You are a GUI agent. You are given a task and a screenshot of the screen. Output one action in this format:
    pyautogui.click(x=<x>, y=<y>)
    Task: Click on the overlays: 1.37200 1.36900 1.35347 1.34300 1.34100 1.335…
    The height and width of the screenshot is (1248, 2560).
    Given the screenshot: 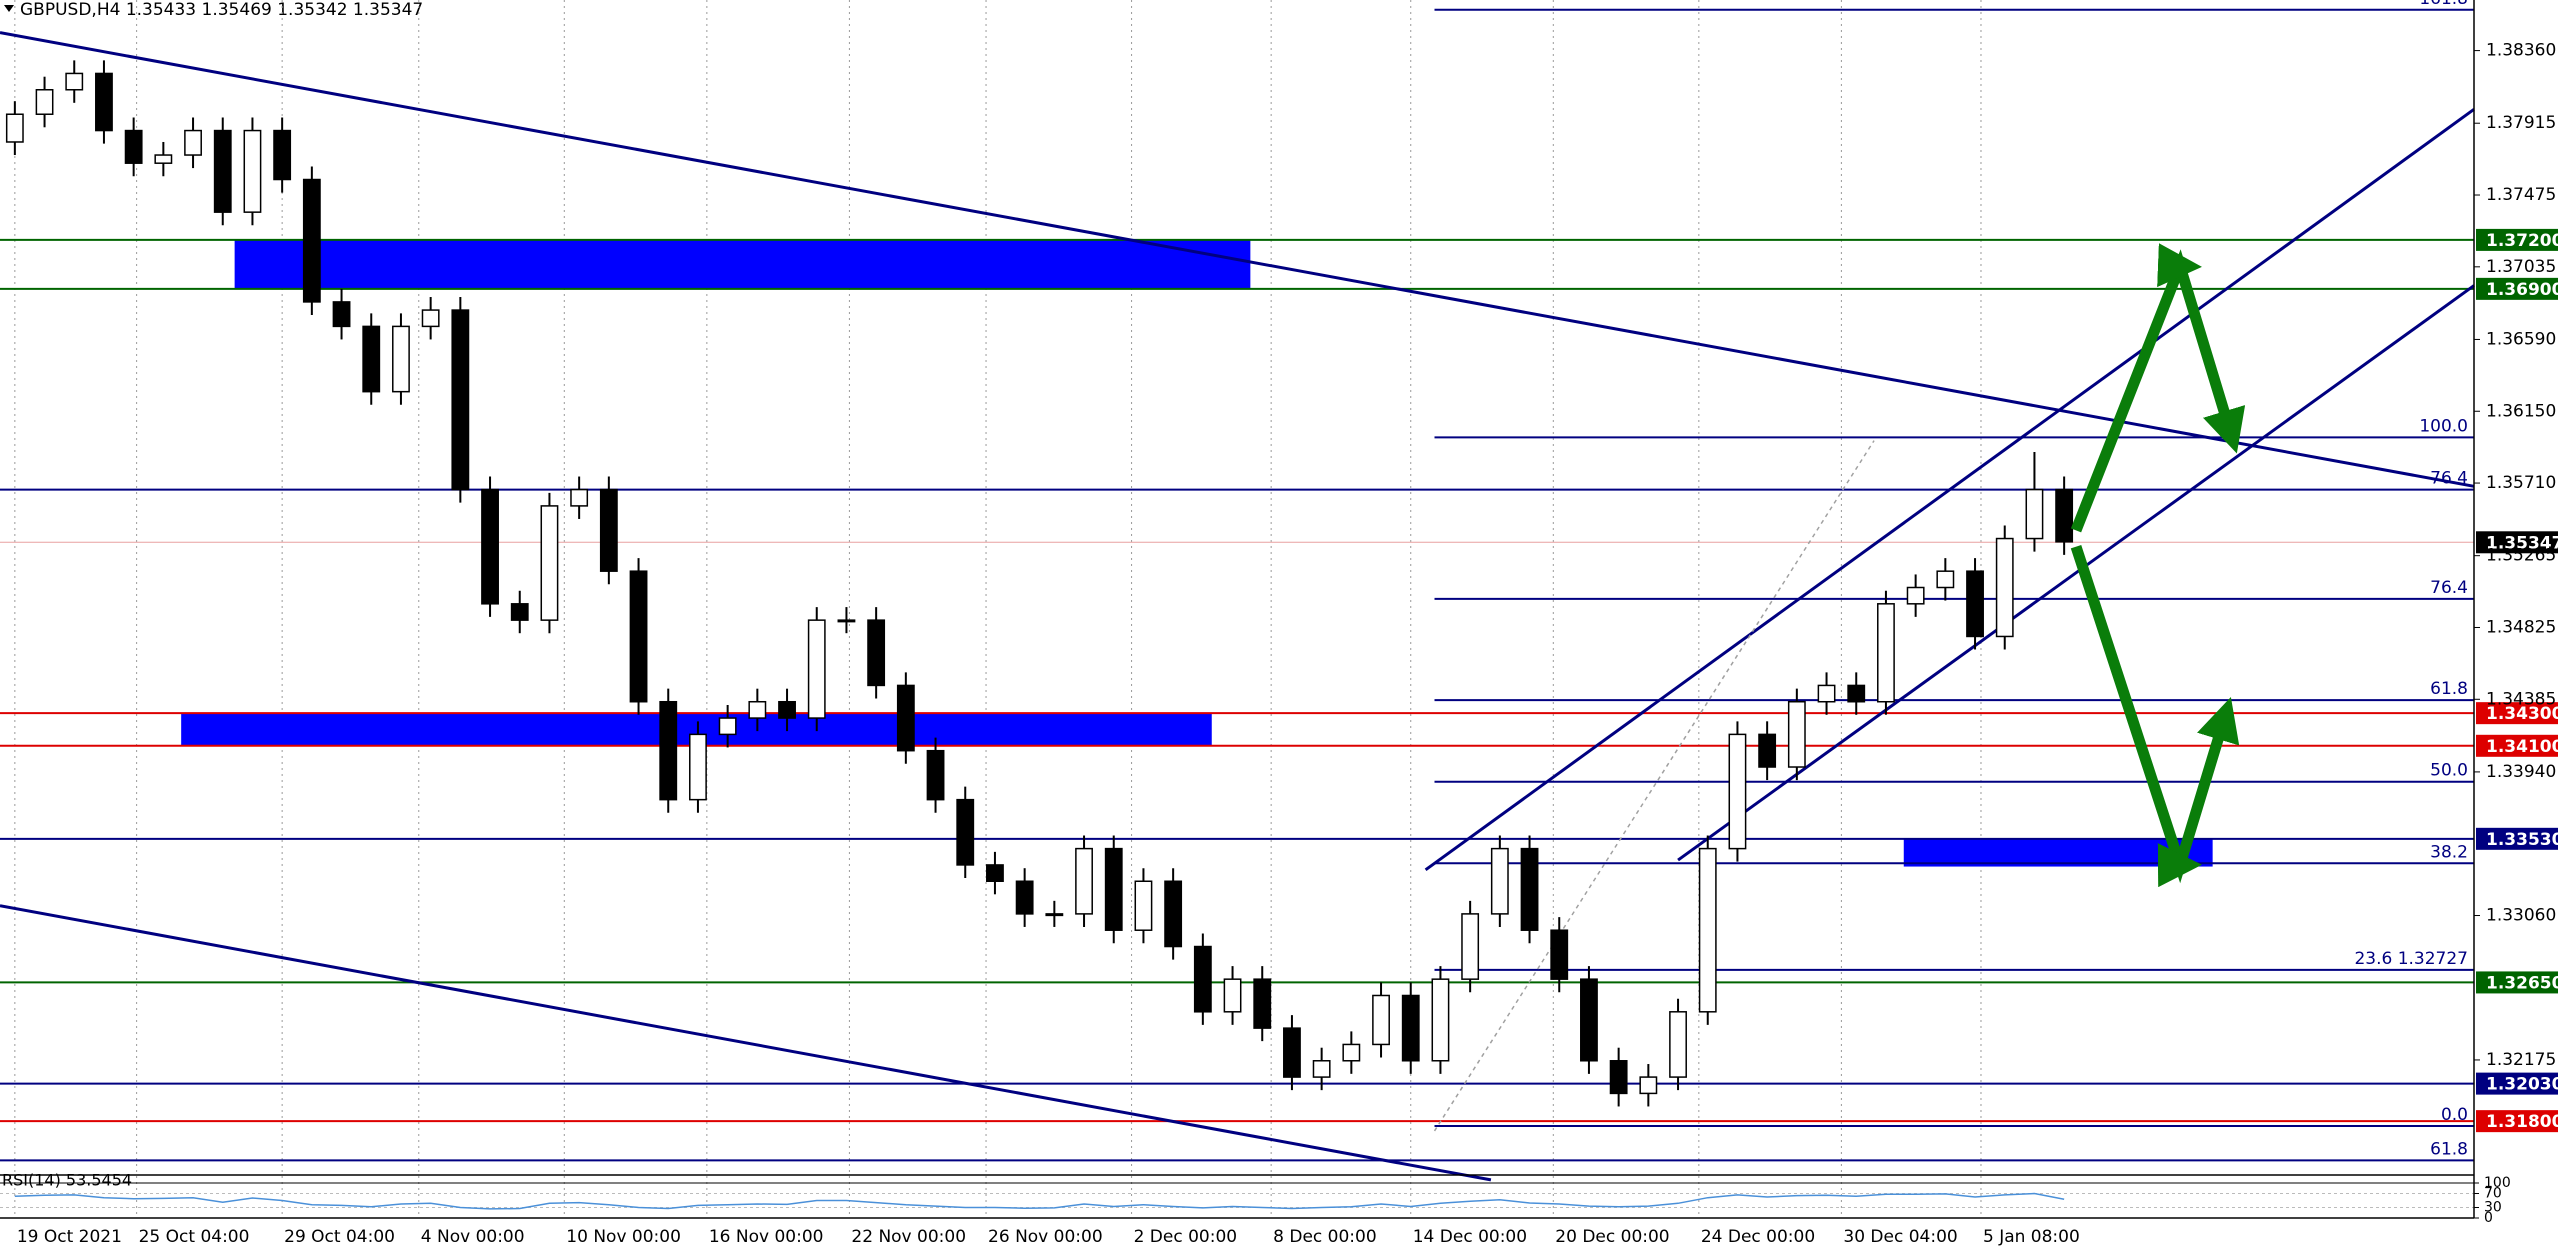 What is the action you would take?
    pyautogui.click(x=2315, y=680)
    